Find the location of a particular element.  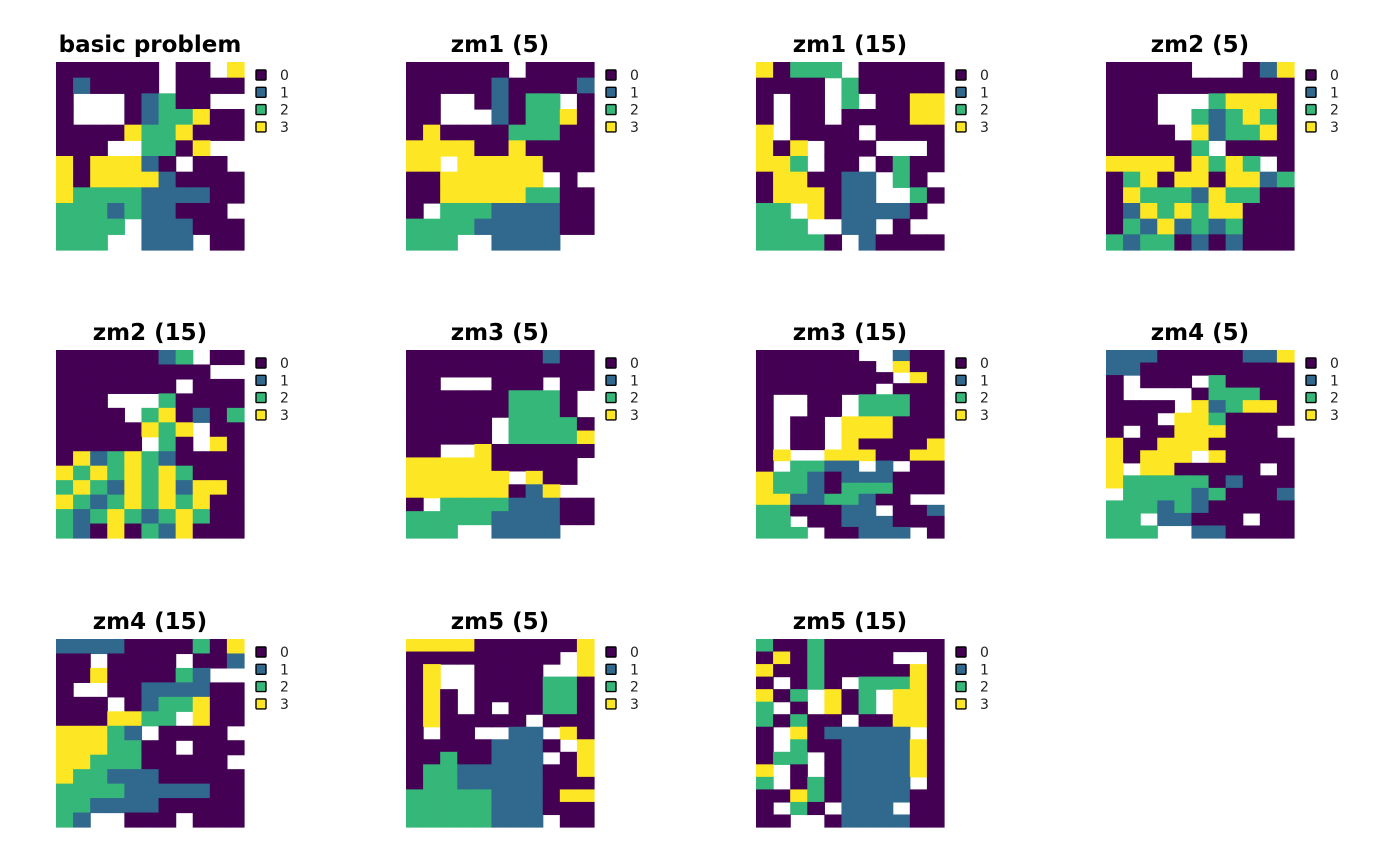

legend-label: 1 is located at coordinates (634, 381).